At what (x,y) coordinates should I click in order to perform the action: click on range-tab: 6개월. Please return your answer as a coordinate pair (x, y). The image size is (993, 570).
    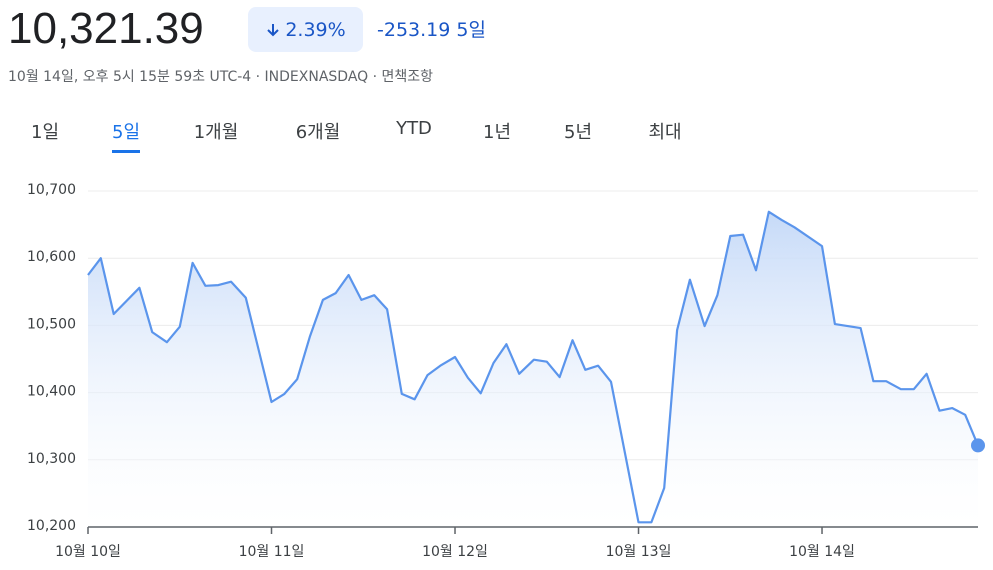
    Looking at the image, I should click on (318, 132).